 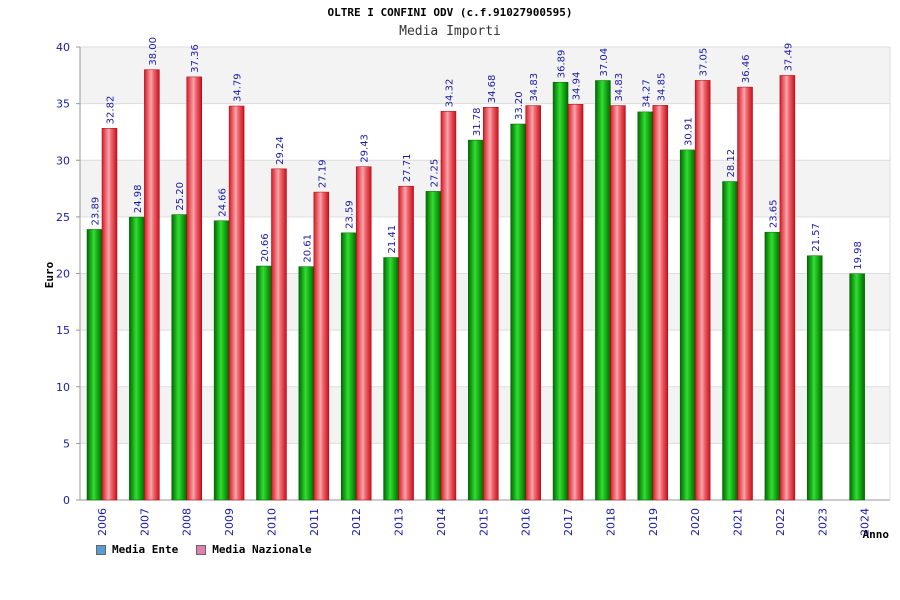 I want to click on chart-title: OLTRE I CONFINI ODV (c.f.91027900595), so click(x=450, y=12).